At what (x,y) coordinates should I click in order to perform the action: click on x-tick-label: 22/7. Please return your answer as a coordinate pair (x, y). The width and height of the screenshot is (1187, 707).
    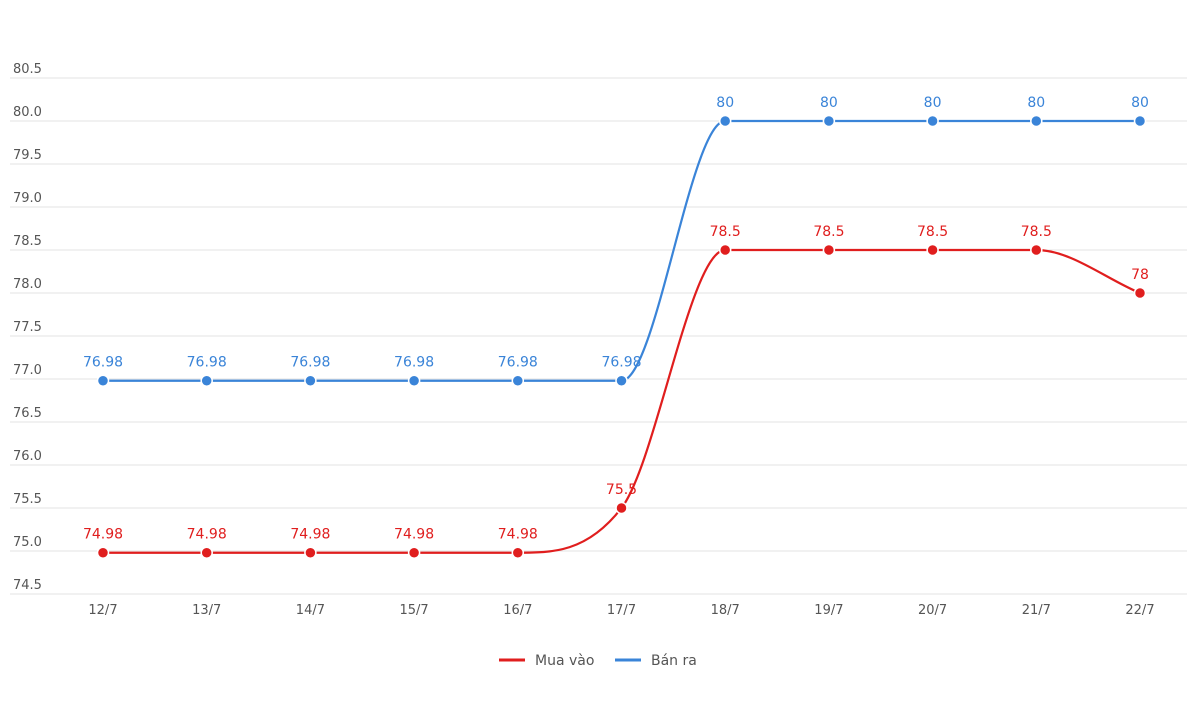
    Looking at the image, I should click on (1139, 610).